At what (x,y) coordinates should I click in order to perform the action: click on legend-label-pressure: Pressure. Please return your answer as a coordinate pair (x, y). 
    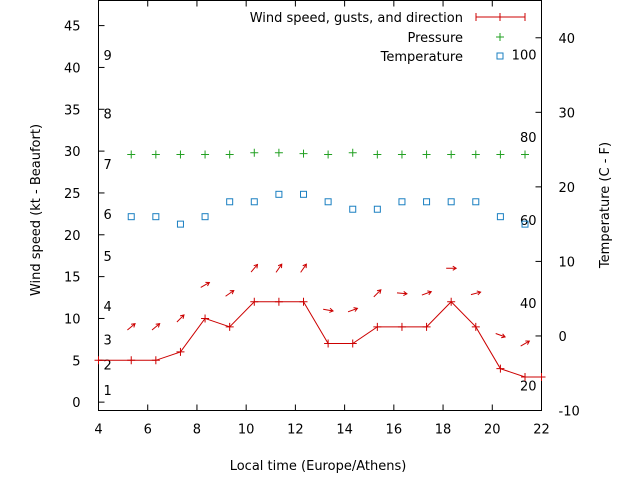
    Looking at the image, I should click on (435, 38).